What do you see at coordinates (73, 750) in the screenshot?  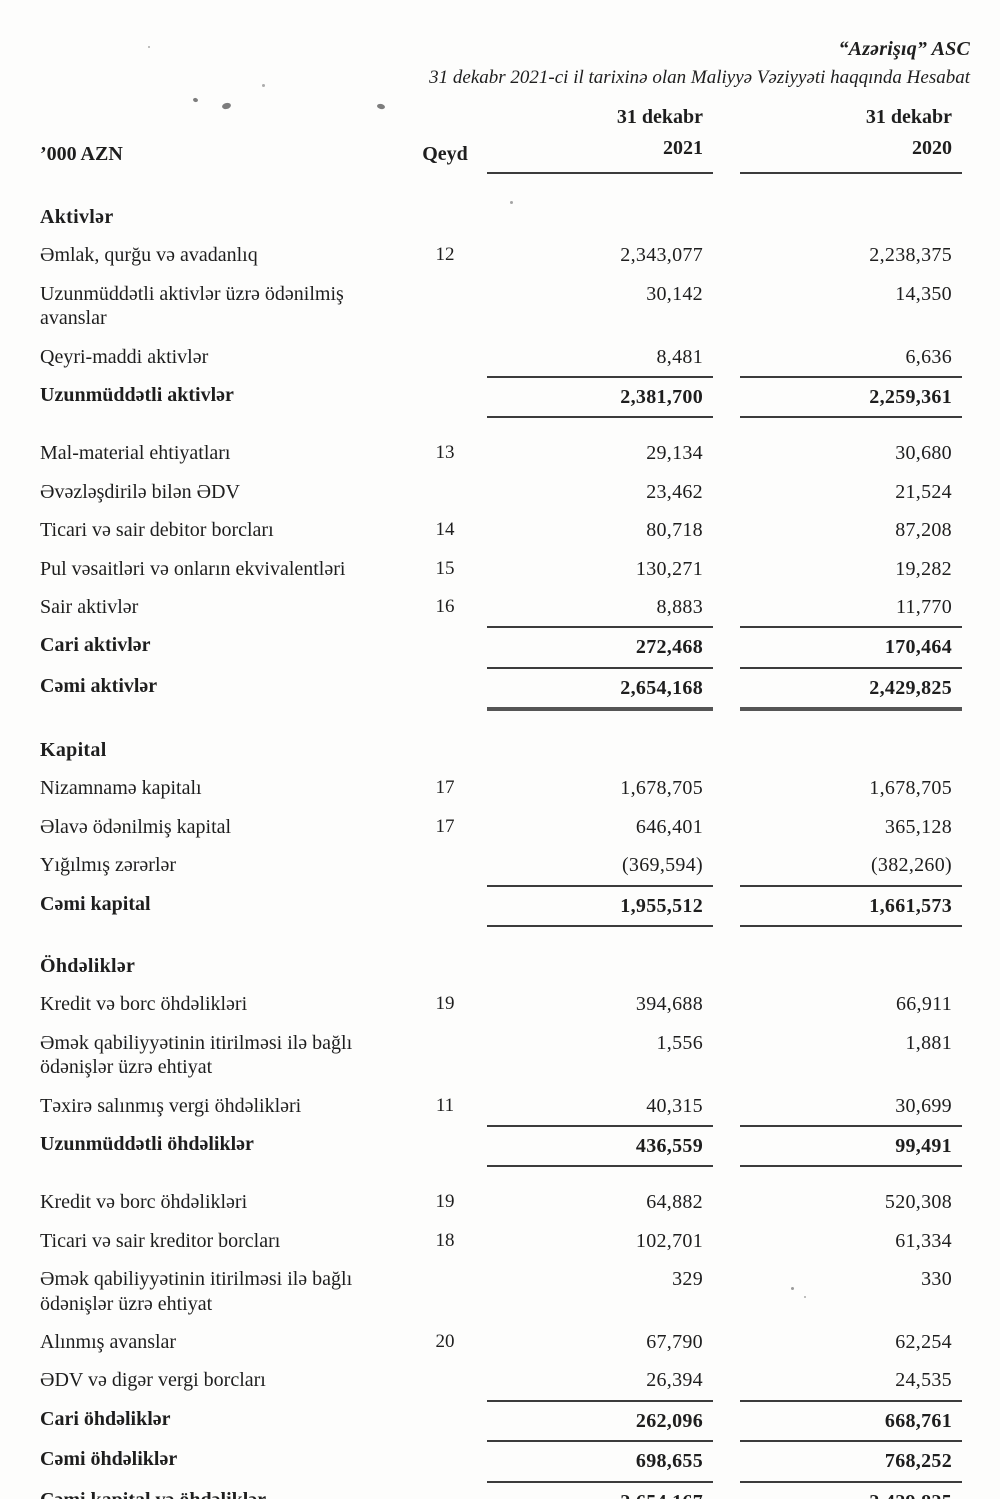 I see `row-label: Kapital` at bounding box center [73, 750].